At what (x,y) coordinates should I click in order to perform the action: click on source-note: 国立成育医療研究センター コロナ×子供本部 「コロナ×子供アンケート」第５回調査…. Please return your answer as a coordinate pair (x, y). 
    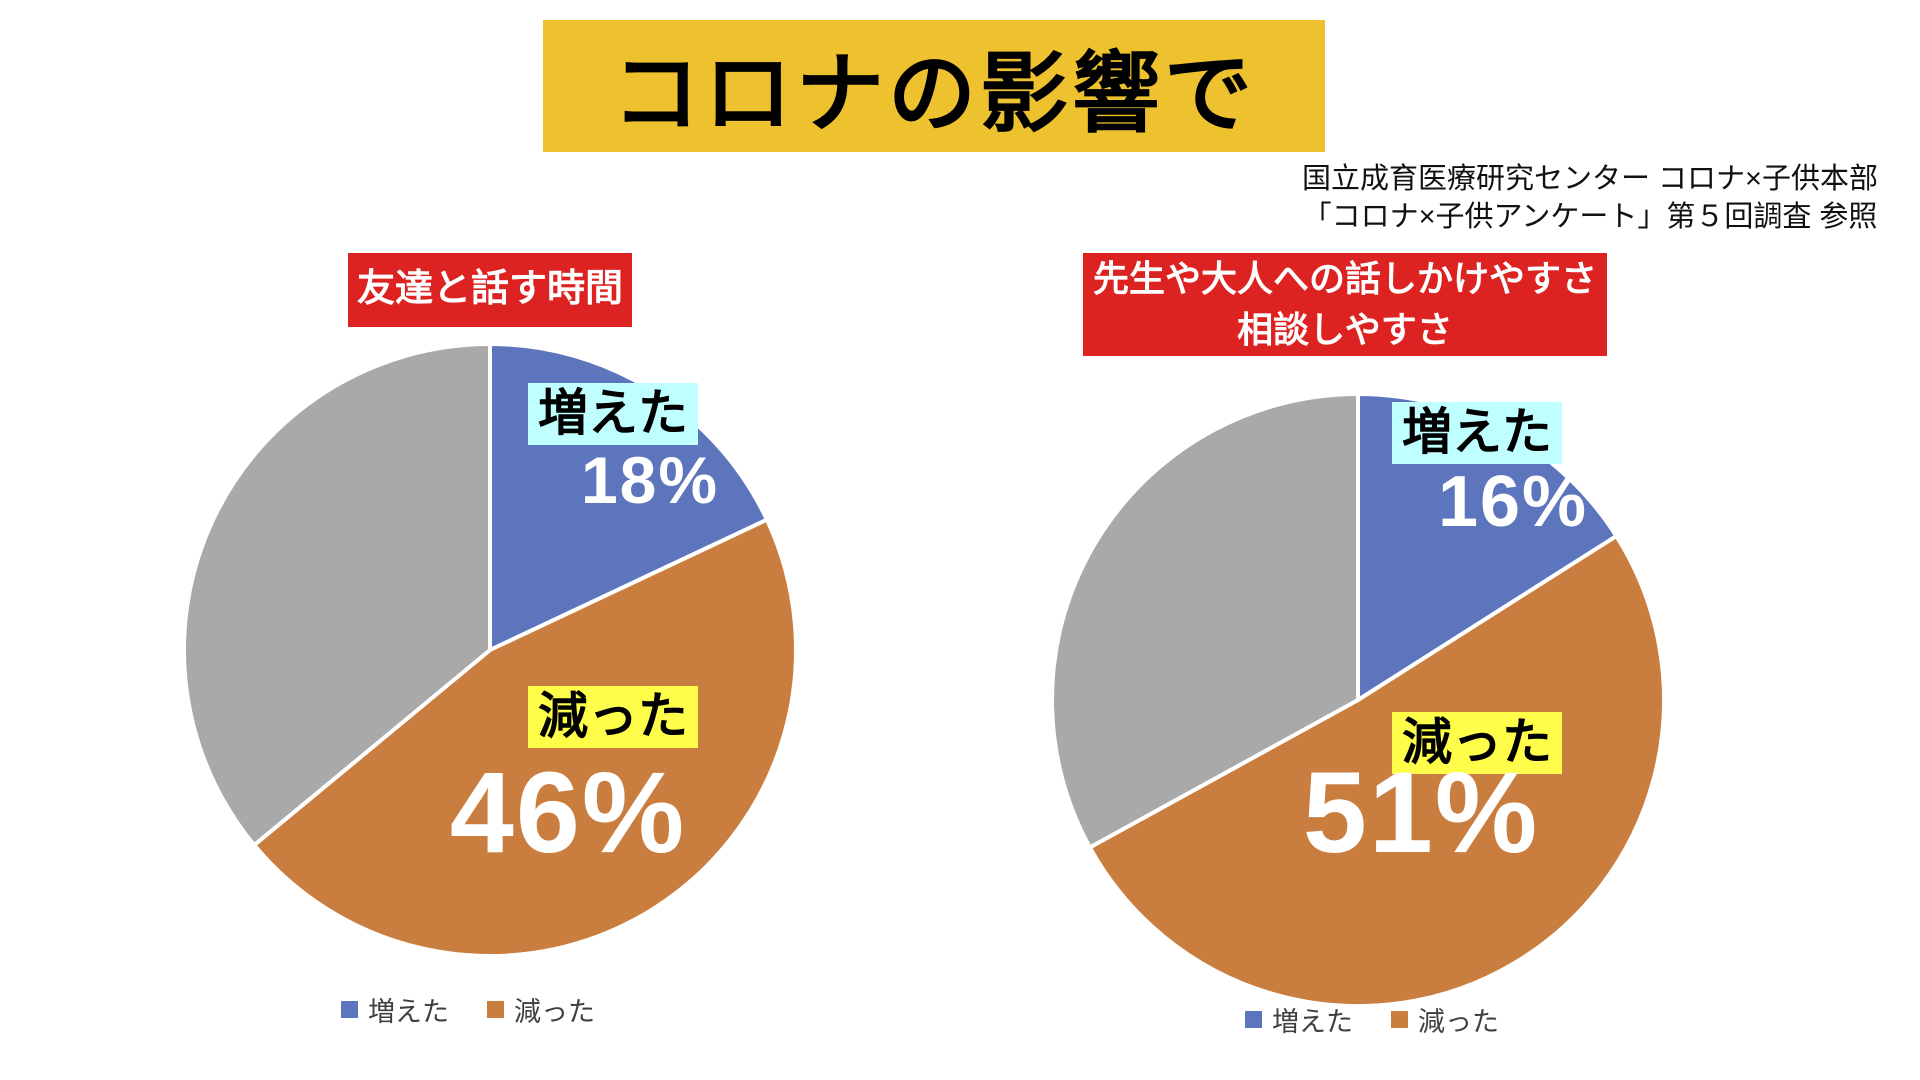
    Looking at the image, I should click on (1590, 198).